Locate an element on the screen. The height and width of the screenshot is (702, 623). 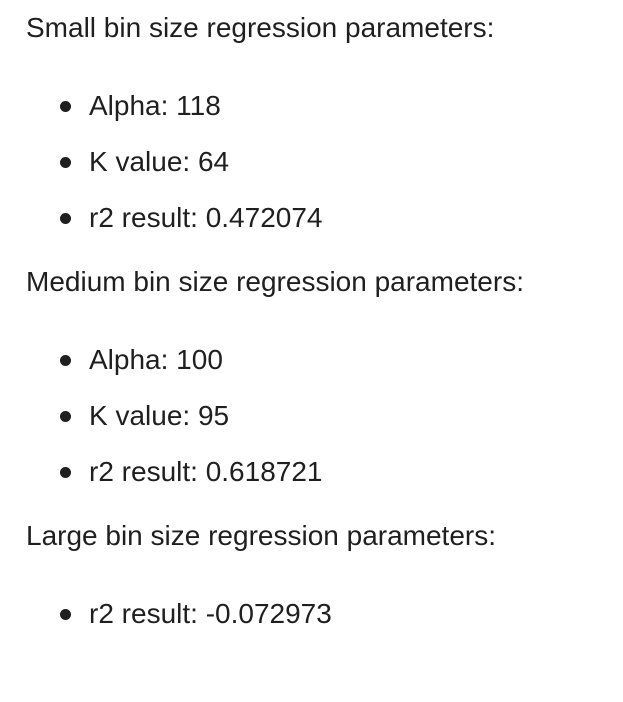
large-bin-param-list: r2 result: -0.072973 is located at coordinates (321, 614).